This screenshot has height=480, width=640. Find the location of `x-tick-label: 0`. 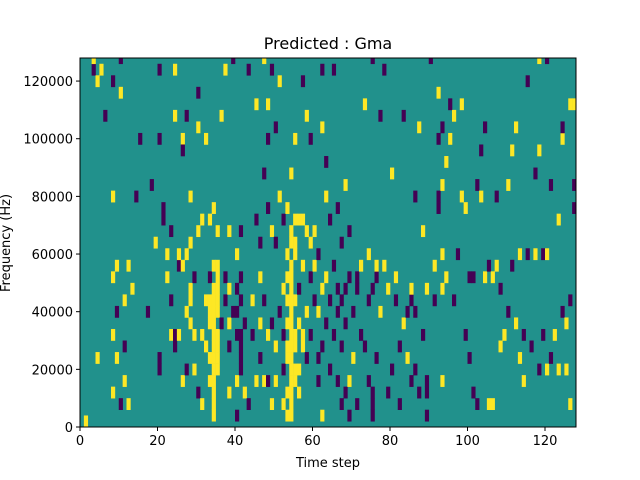

x-tick-label: 0 is located at coordinates (80, 441).